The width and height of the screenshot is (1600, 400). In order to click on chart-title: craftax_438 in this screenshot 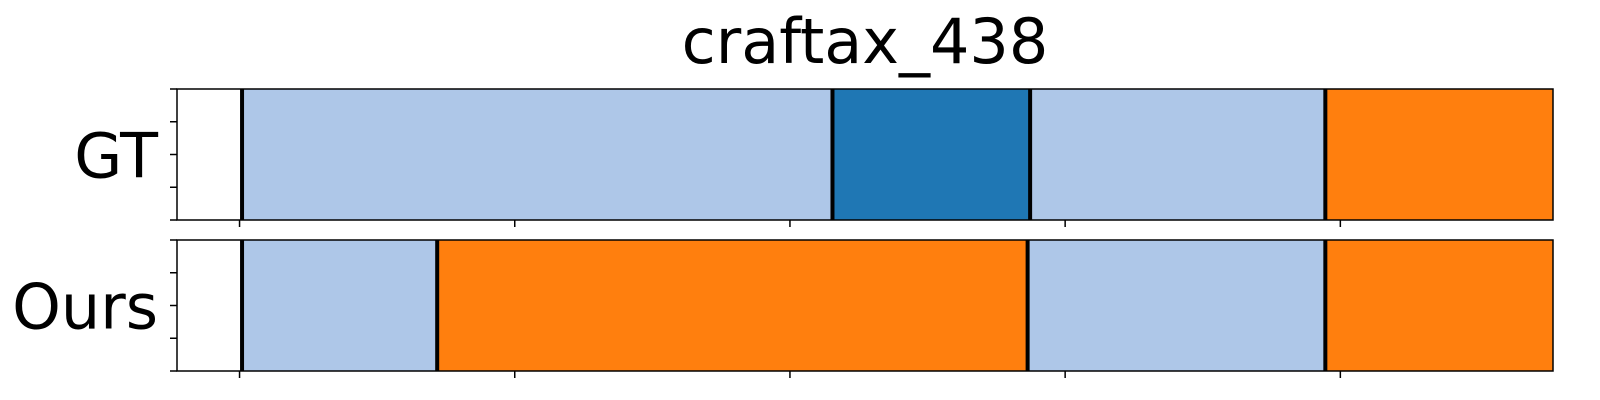, I will do `click(865, 41)`.